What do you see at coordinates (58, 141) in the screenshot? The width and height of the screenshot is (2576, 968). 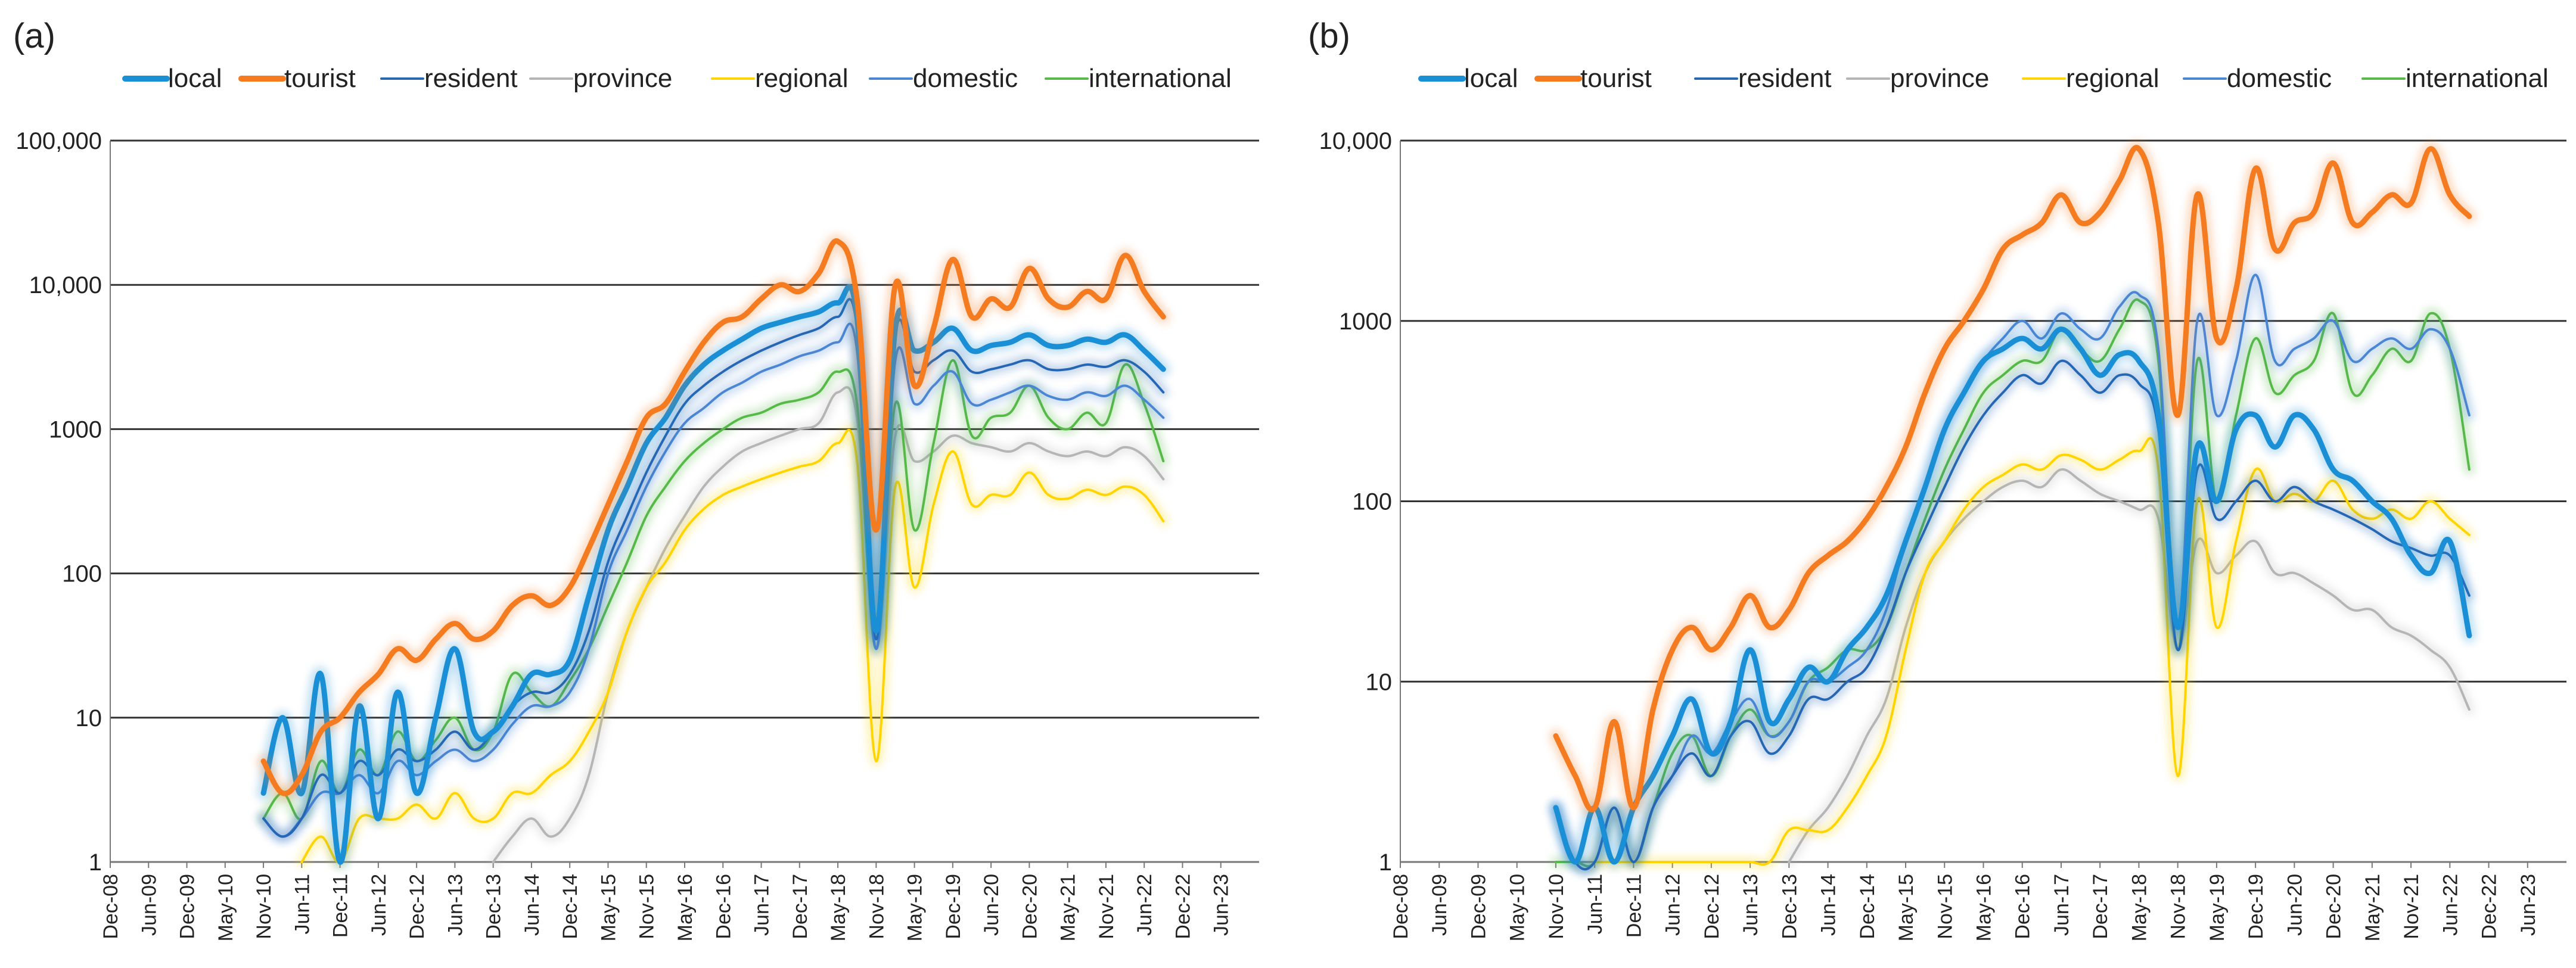 I see `y-tick-label: 100,000` at bounding box center [58, 141].